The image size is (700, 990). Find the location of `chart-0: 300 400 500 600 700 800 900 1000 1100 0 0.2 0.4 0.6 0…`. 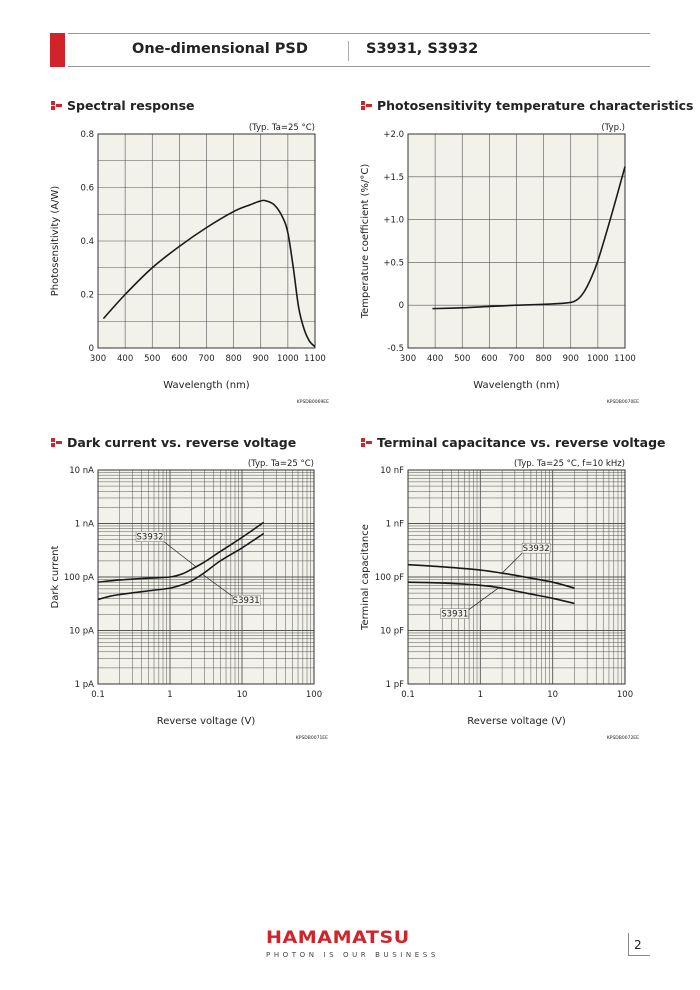

chart-0: 300 400 500 600 700 800 900 1000 1100 0 0.2 0.4 0.6 0… is located at coordinates (189, 264).